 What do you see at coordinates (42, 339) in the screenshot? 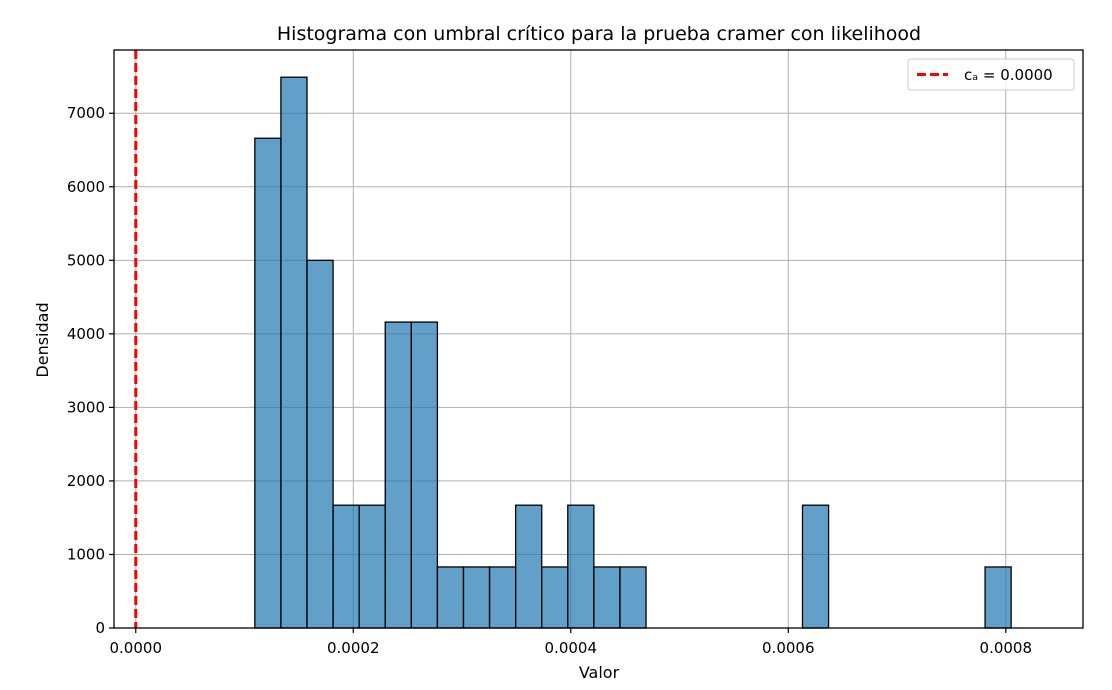
I see `y-axis-label: Densidad` at bounding box center [42, 339].